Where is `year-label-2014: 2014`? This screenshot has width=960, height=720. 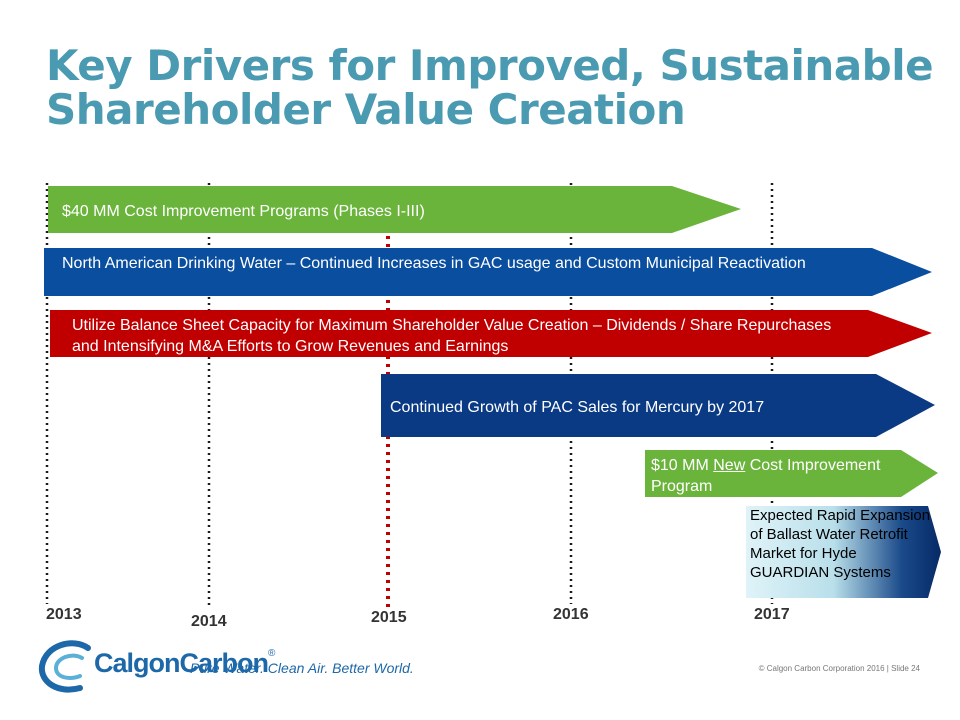 year-label-2014: 2014 is located at coordinates (209, 621).